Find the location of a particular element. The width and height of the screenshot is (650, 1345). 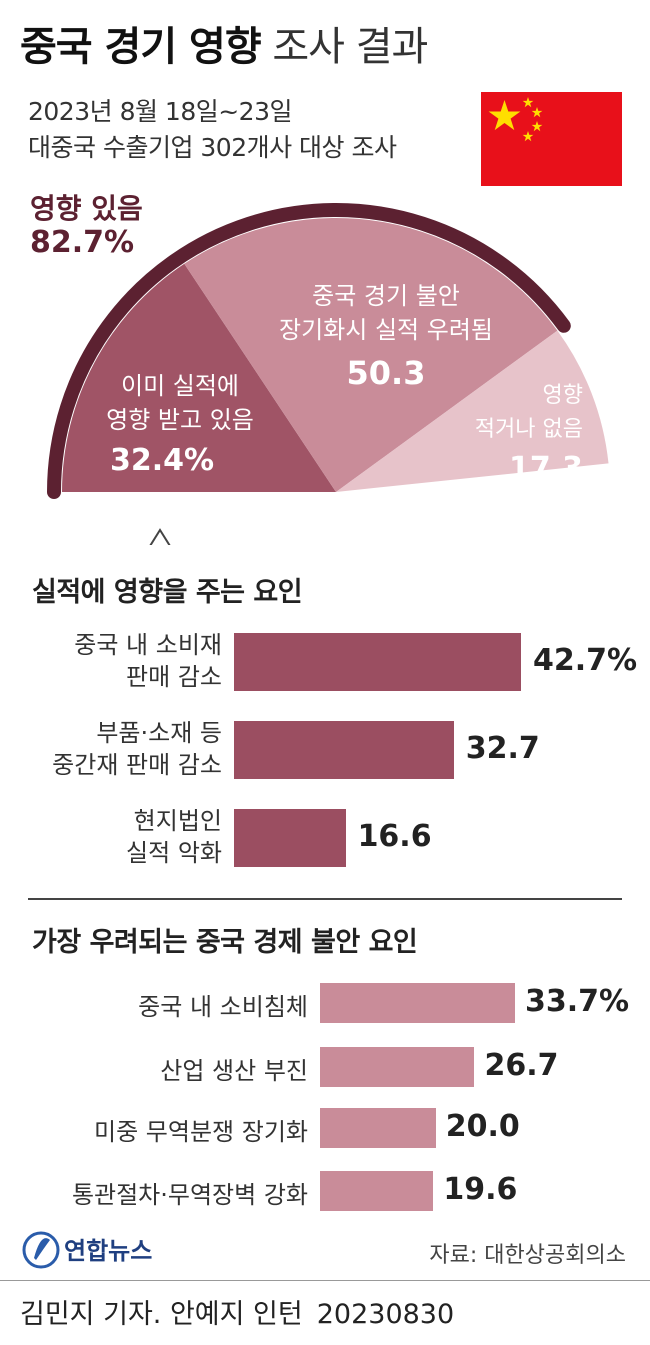

bar-performance-label-line2: 중간재 판매 감소 is located at coordinates (137, 765).